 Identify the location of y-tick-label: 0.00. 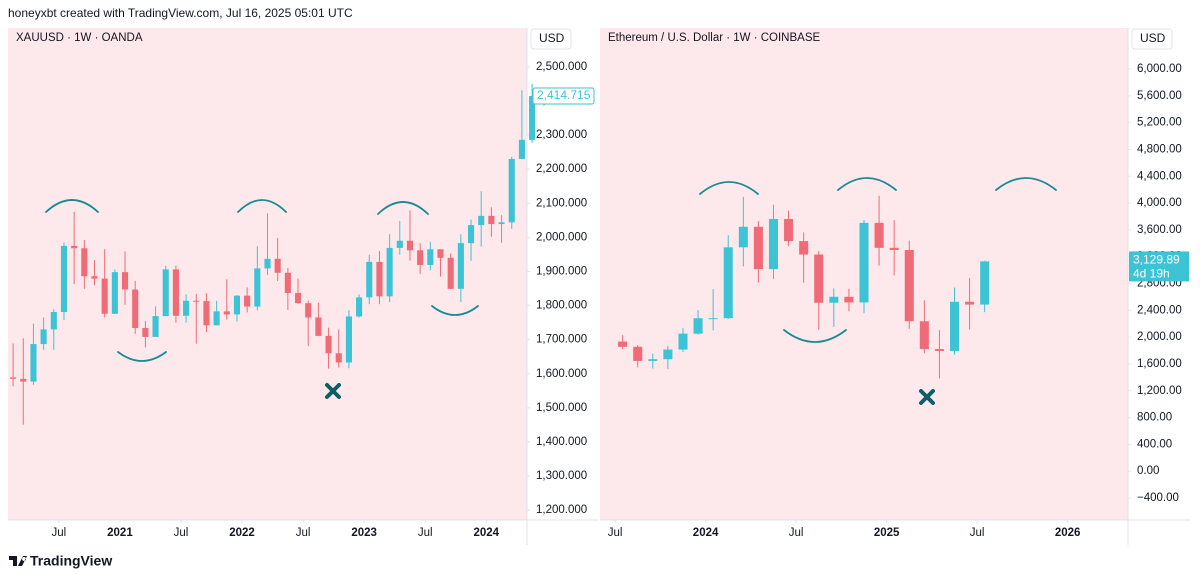
(1148, 471).